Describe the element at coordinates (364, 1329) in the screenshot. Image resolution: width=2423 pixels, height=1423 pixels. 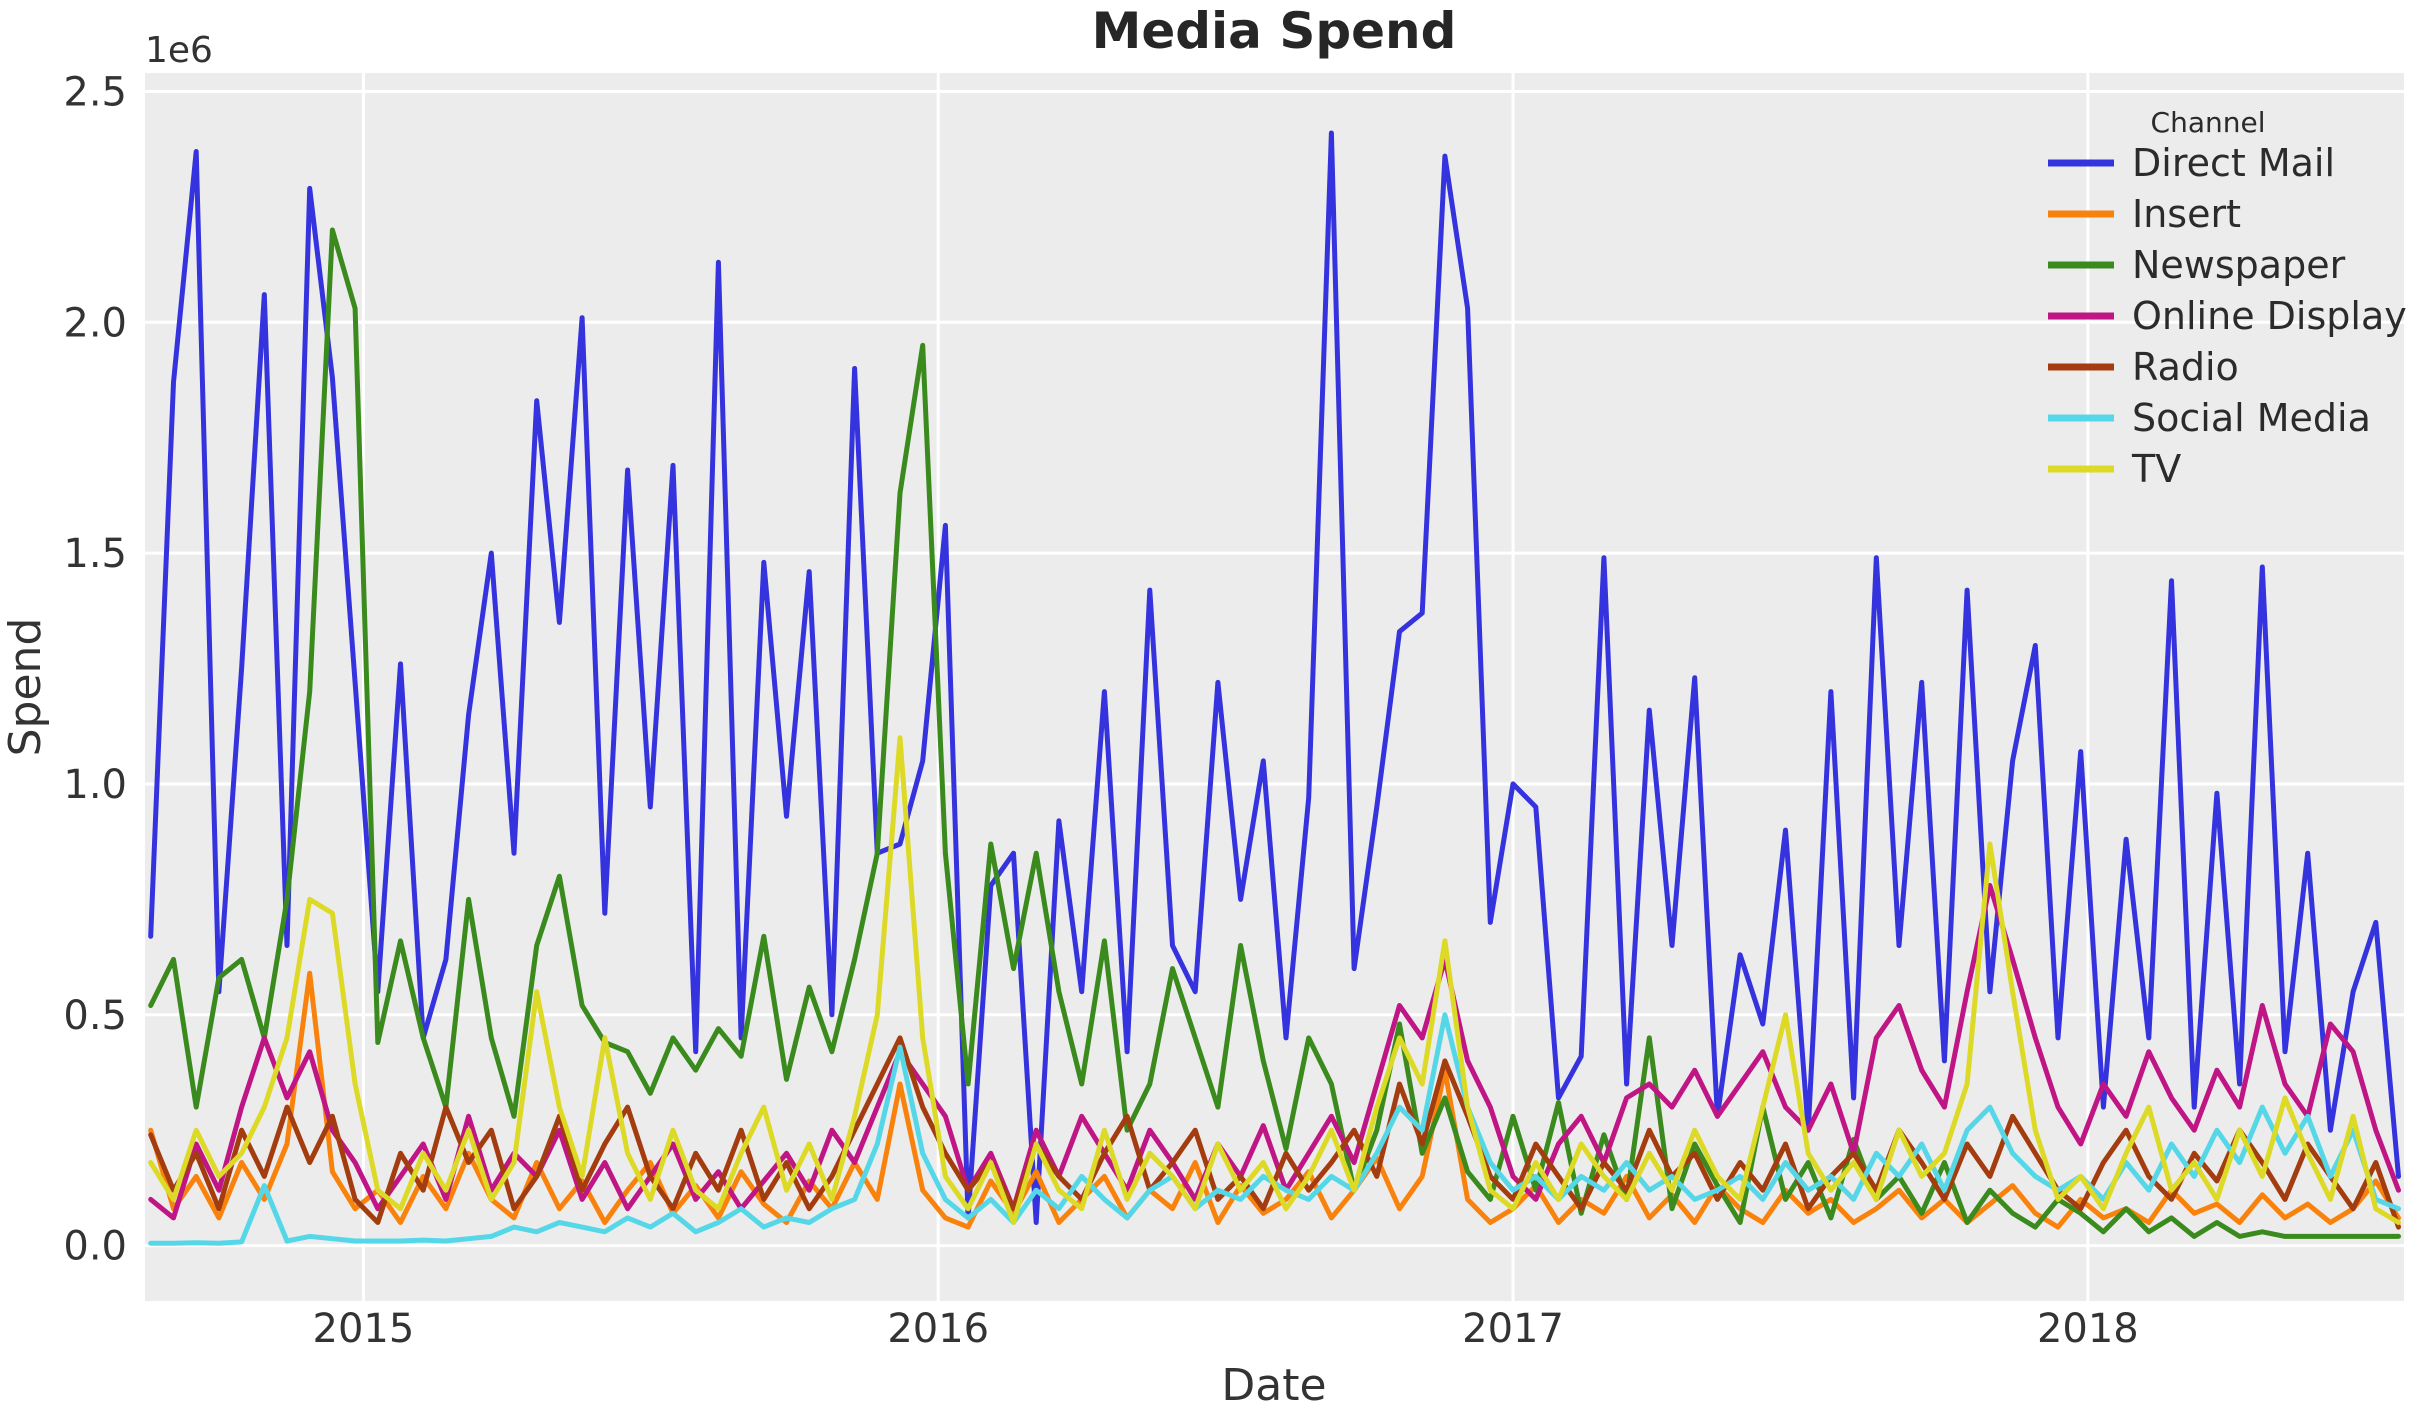
I see `x-tick-label-2015: 2015` at that location.